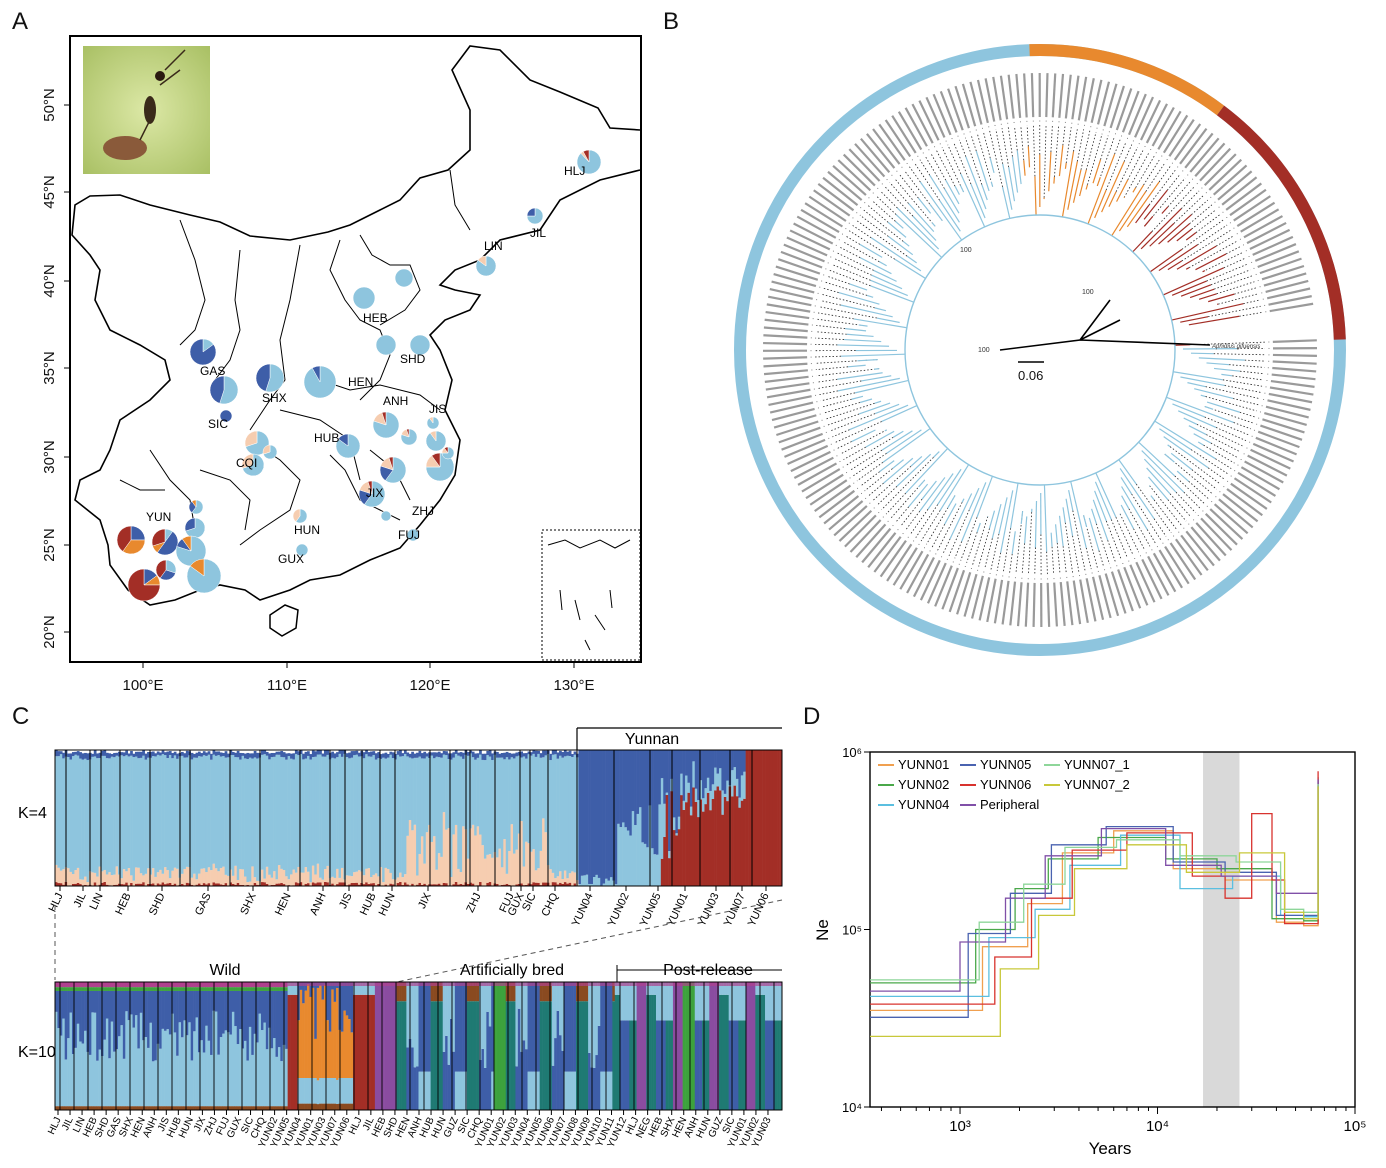 This screenshot has height=1168, width=1386. Describe the element at coordinates (651, 909) in the screenshot. I see `k4-pop-label: YUN05` at that location.